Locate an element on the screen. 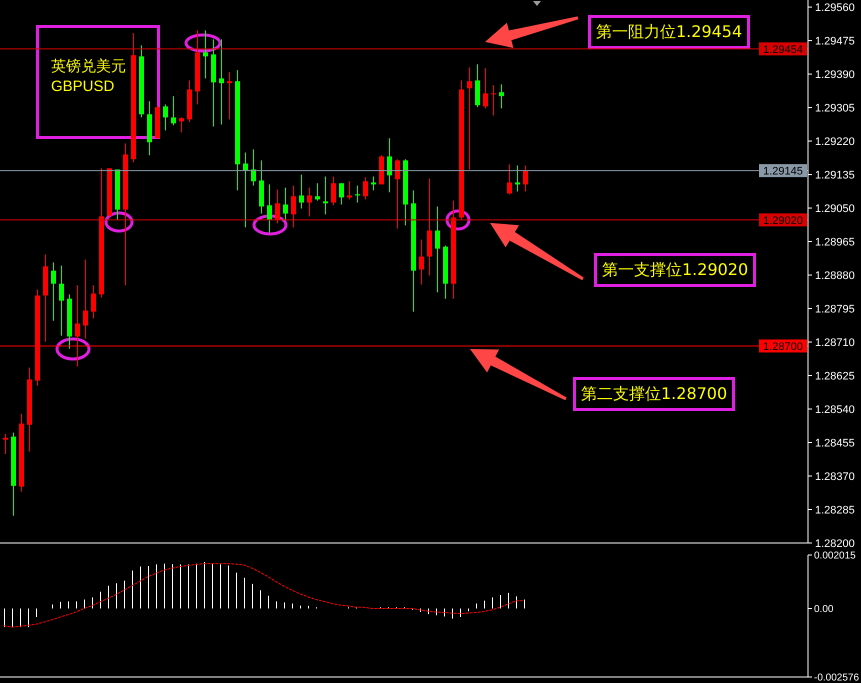 Image resolution: width=861 pixels, height=683 pixels. y-tick-label: 1.29305 is located at coordinates (835, 108).